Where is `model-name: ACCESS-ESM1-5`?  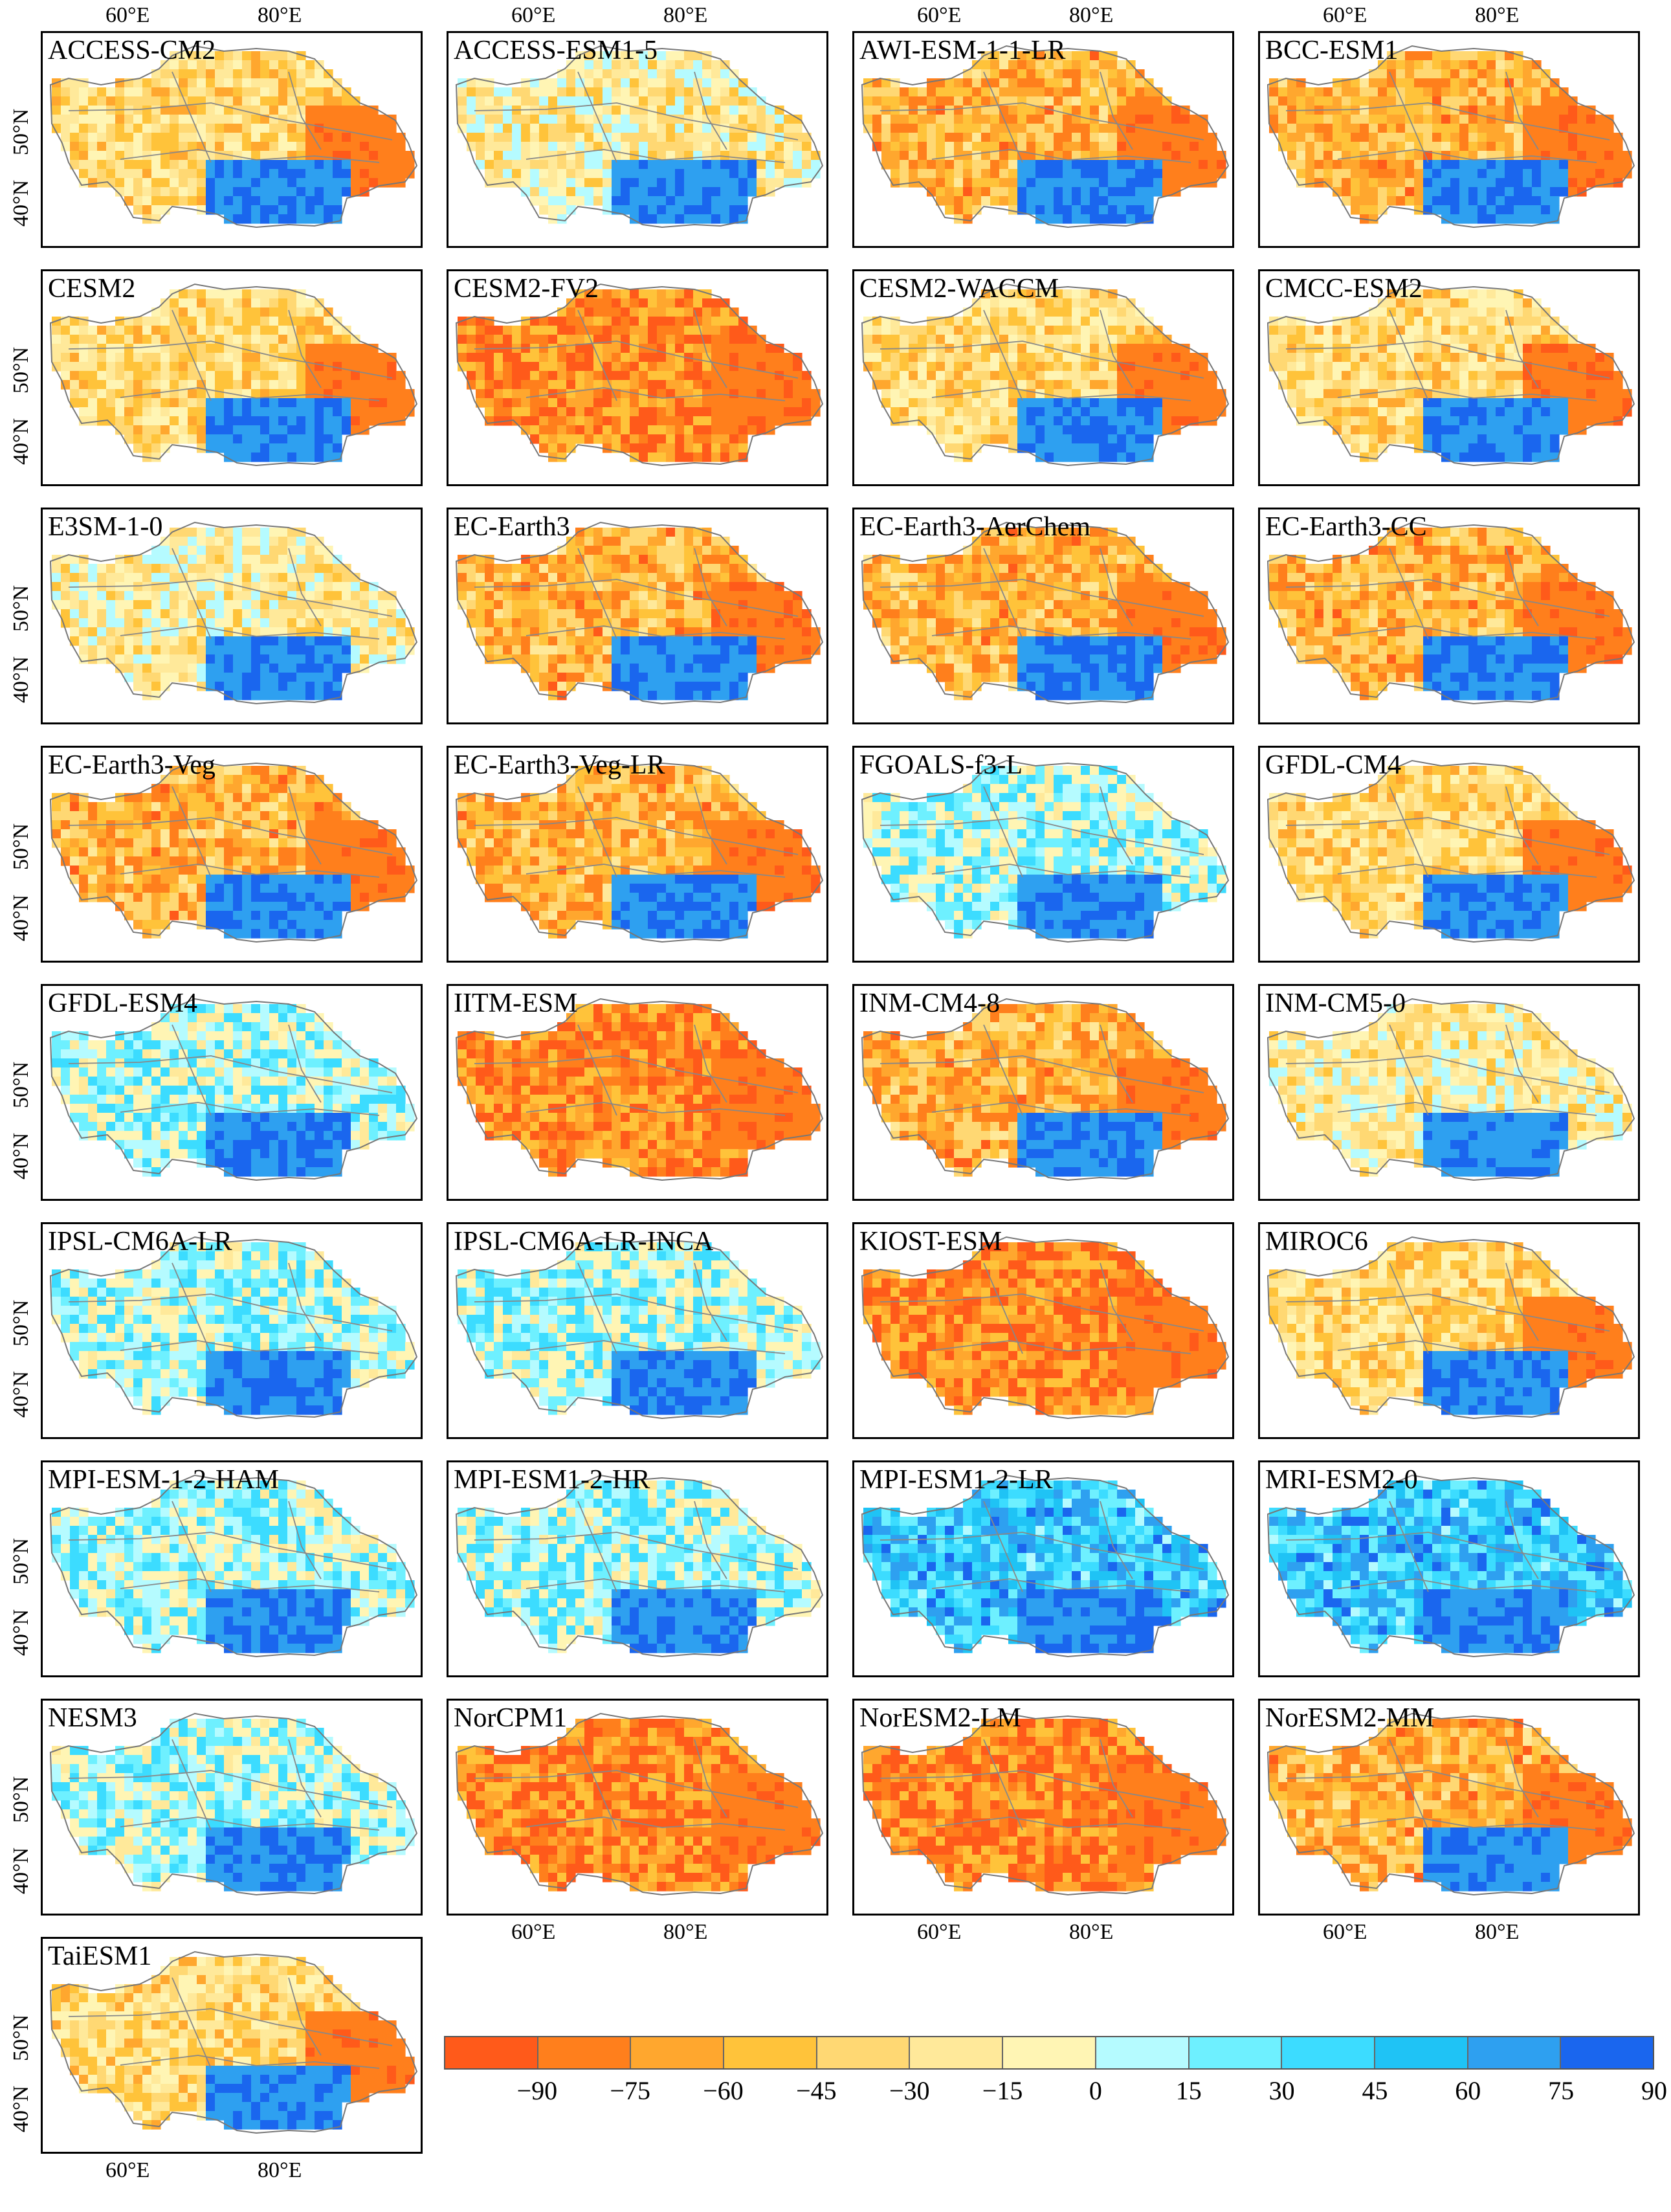
model-name: ACCESS-ESM1-5 is located at coordinates (556, 51).